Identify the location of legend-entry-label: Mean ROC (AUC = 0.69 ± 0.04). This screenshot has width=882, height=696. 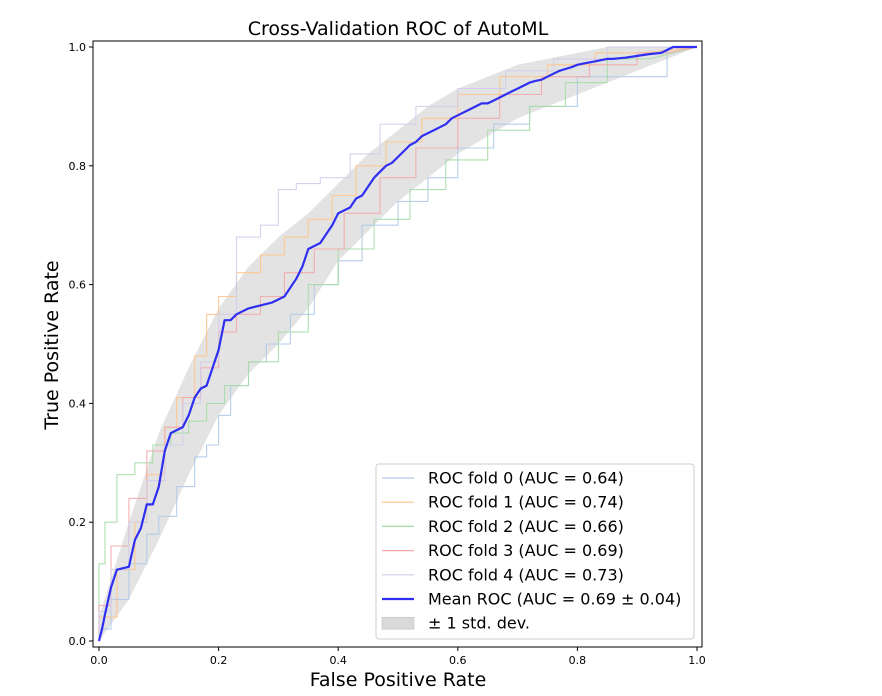
(554, 599).